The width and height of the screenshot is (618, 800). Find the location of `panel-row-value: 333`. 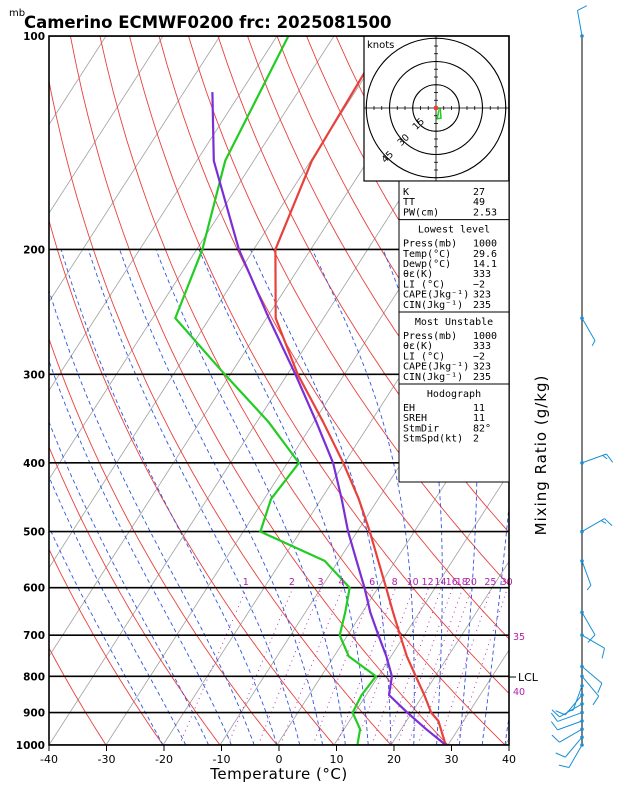

panel-row-value: 333 is located at coordinates (482, 346).